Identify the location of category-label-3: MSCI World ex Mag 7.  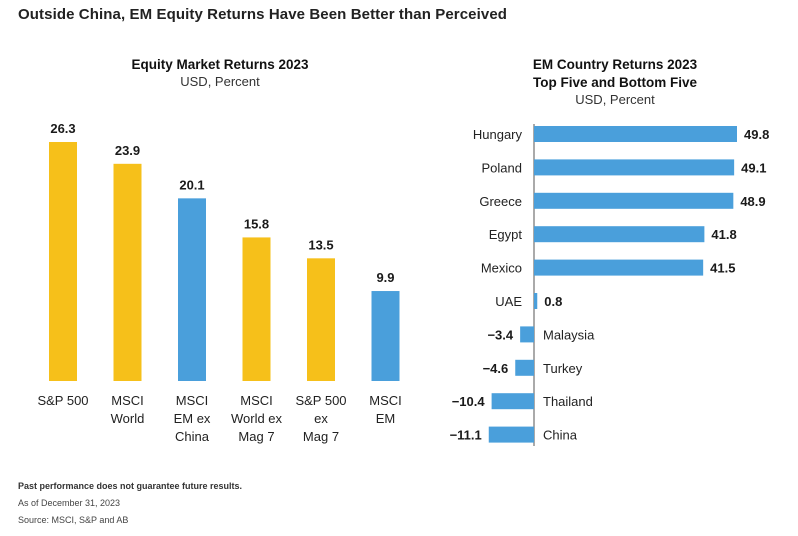
(257, 418).